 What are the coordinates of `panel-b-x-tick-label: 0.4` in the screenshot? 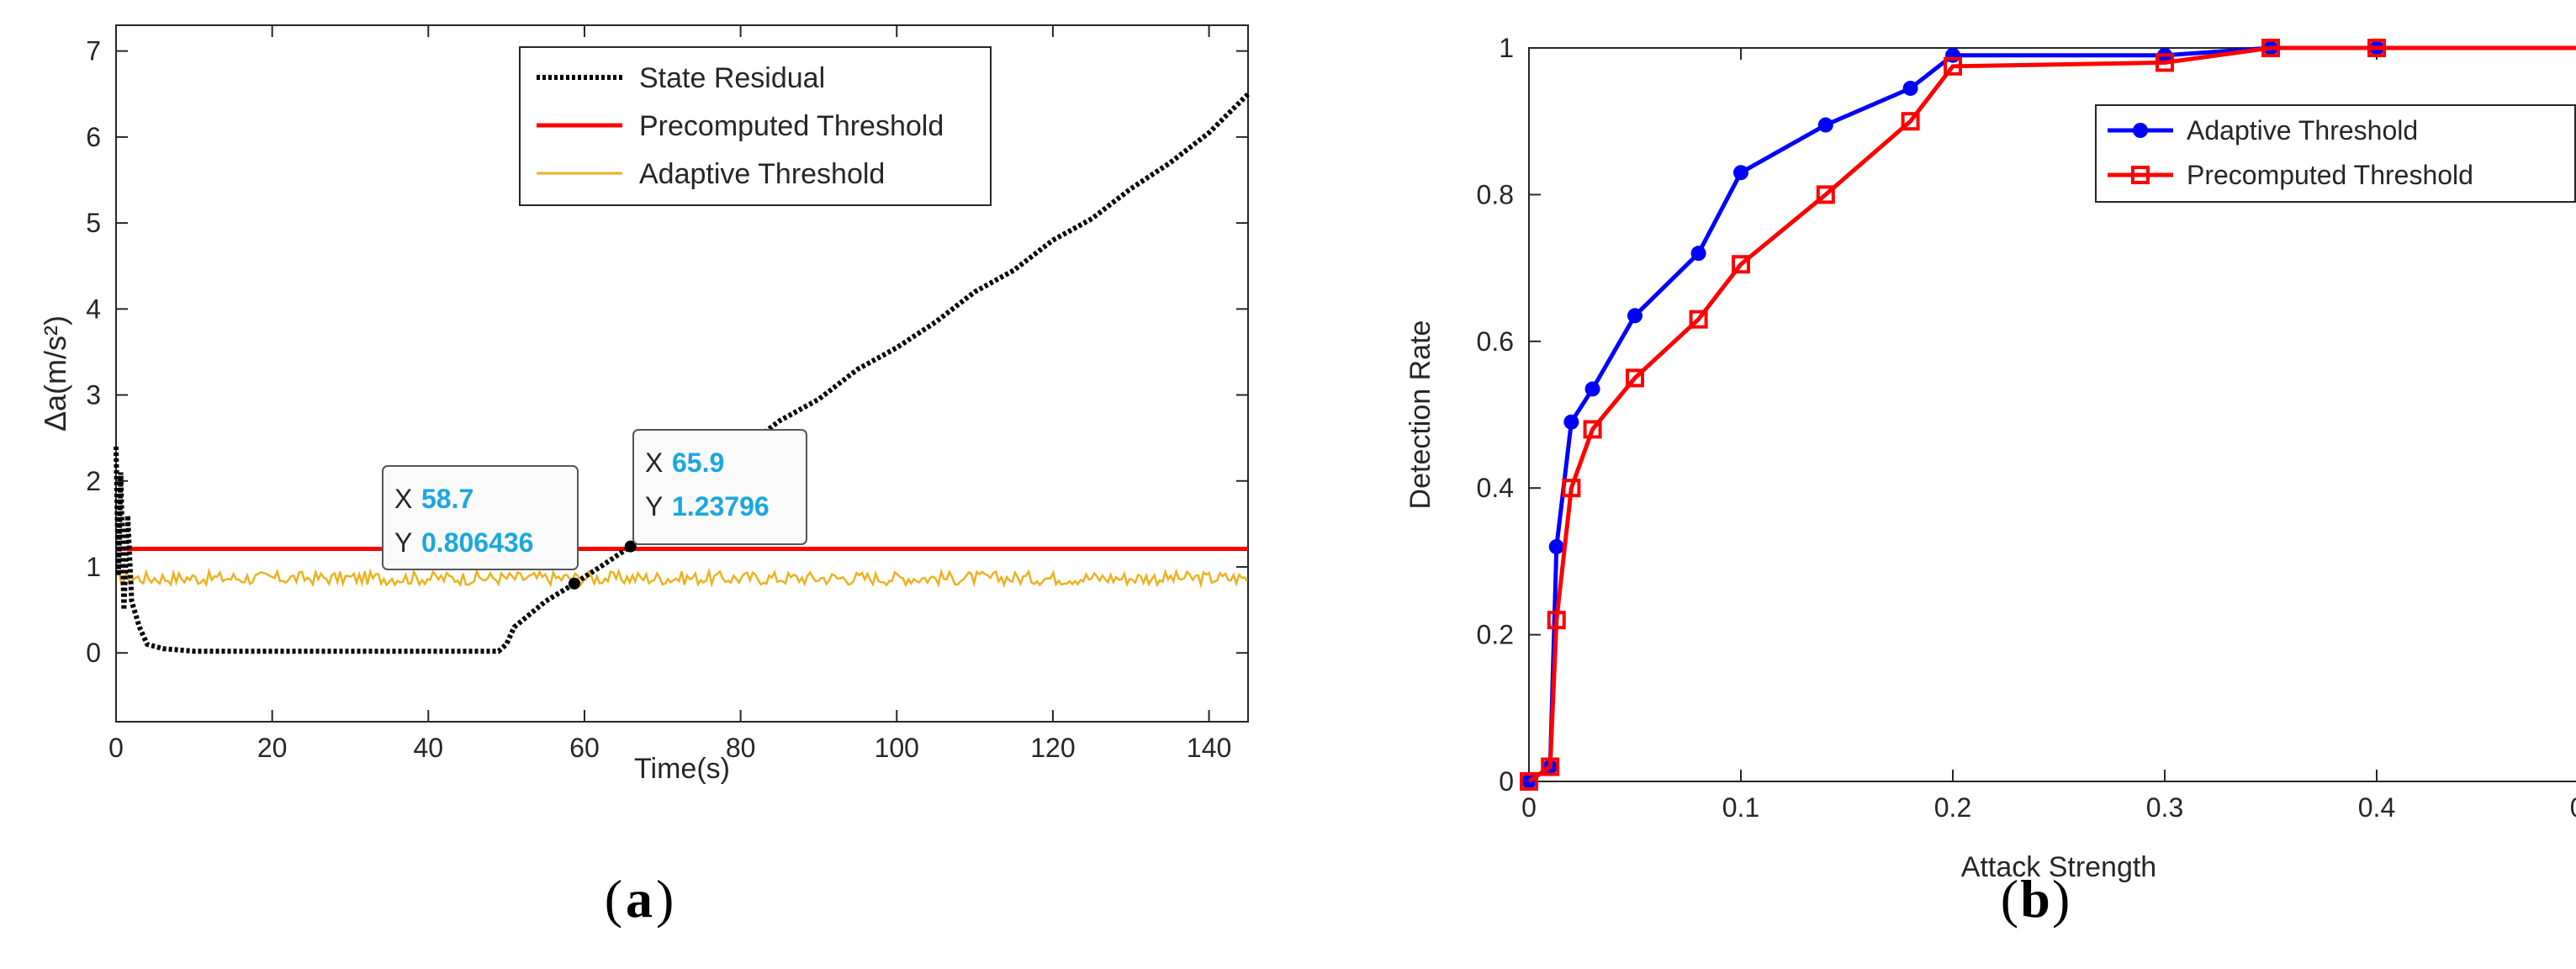 It's located at (2376, 807).